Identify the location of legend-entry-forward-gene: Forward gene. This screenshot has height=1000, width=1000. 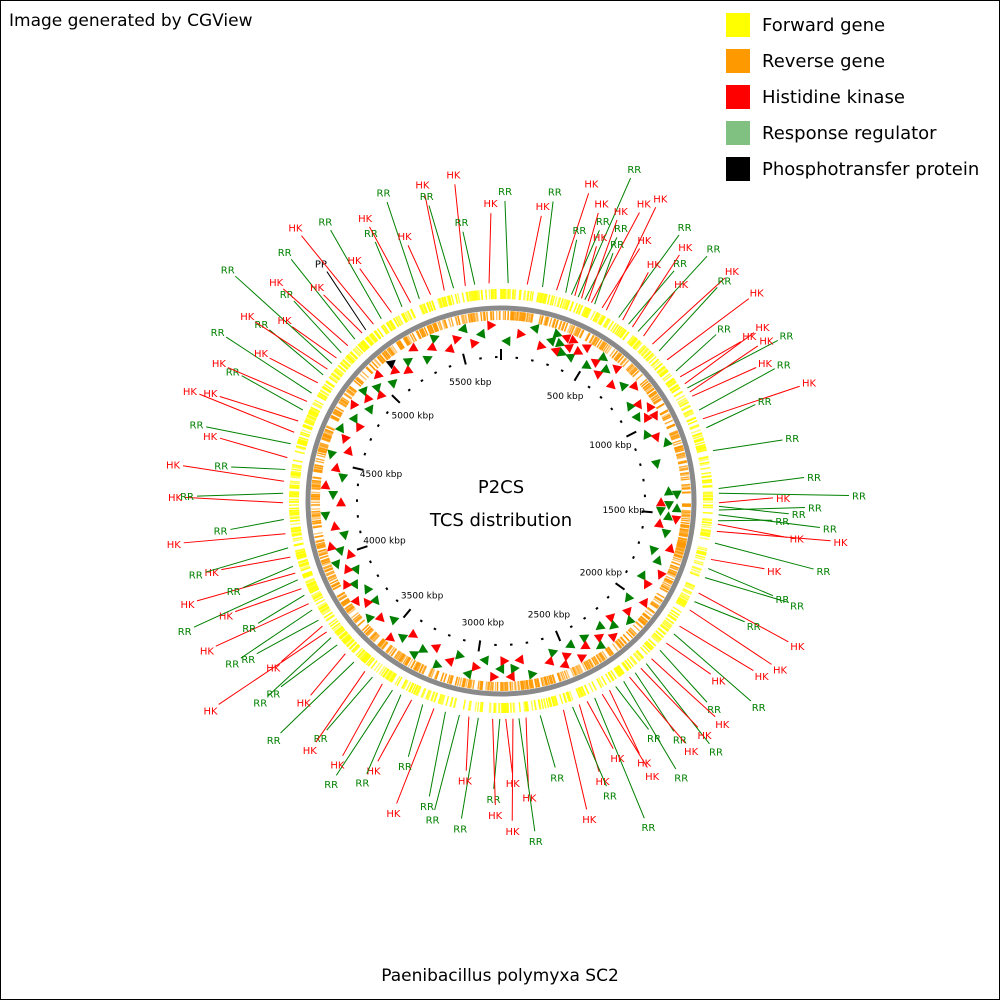
(852, 25).